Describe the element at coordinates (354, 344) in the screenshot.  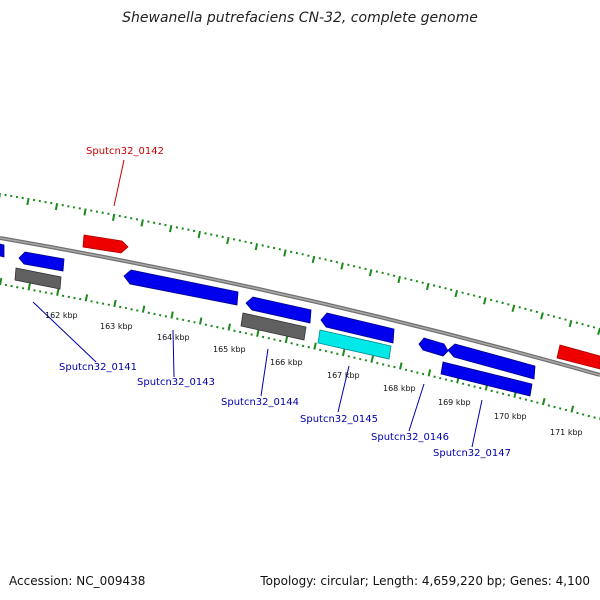
I see `feature-cyan` at that location.